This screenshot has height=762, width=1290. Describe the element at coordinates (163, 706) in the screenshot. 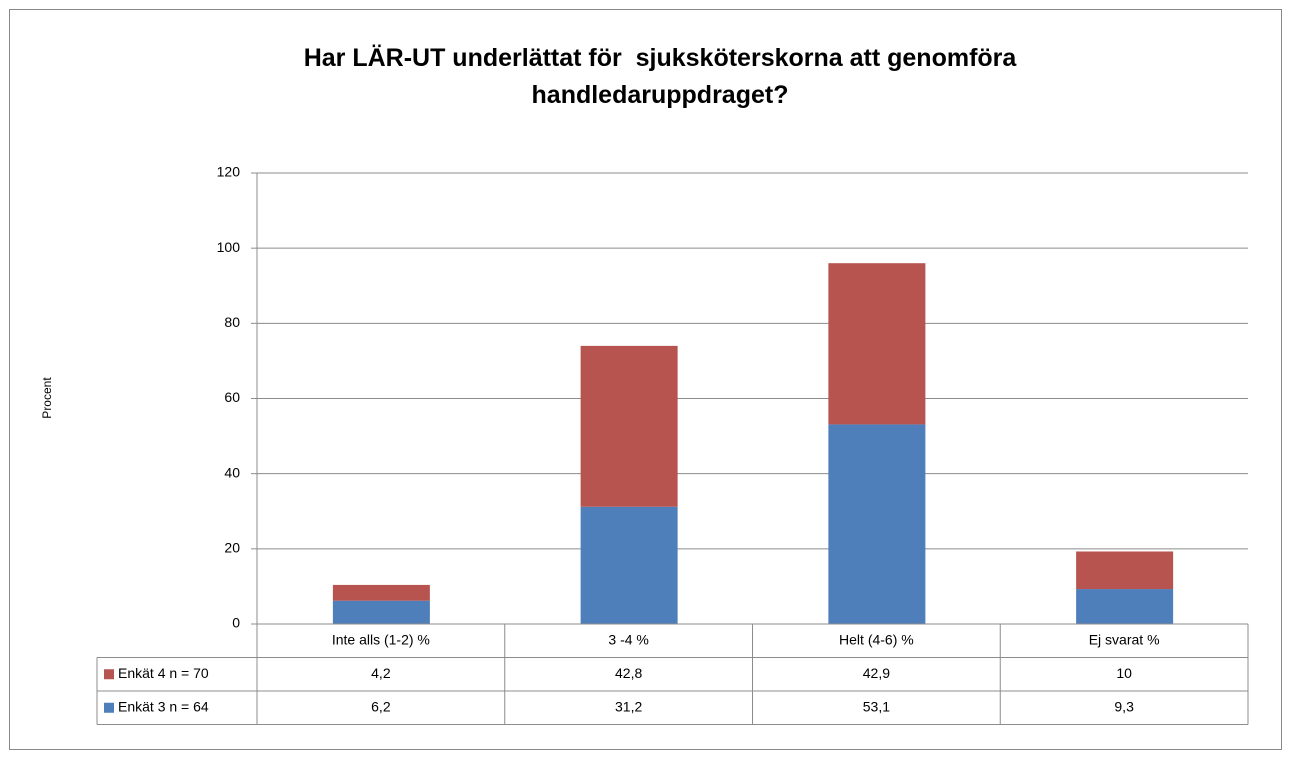

I see `legend-label: Enkät 3 n = 64` at that location.